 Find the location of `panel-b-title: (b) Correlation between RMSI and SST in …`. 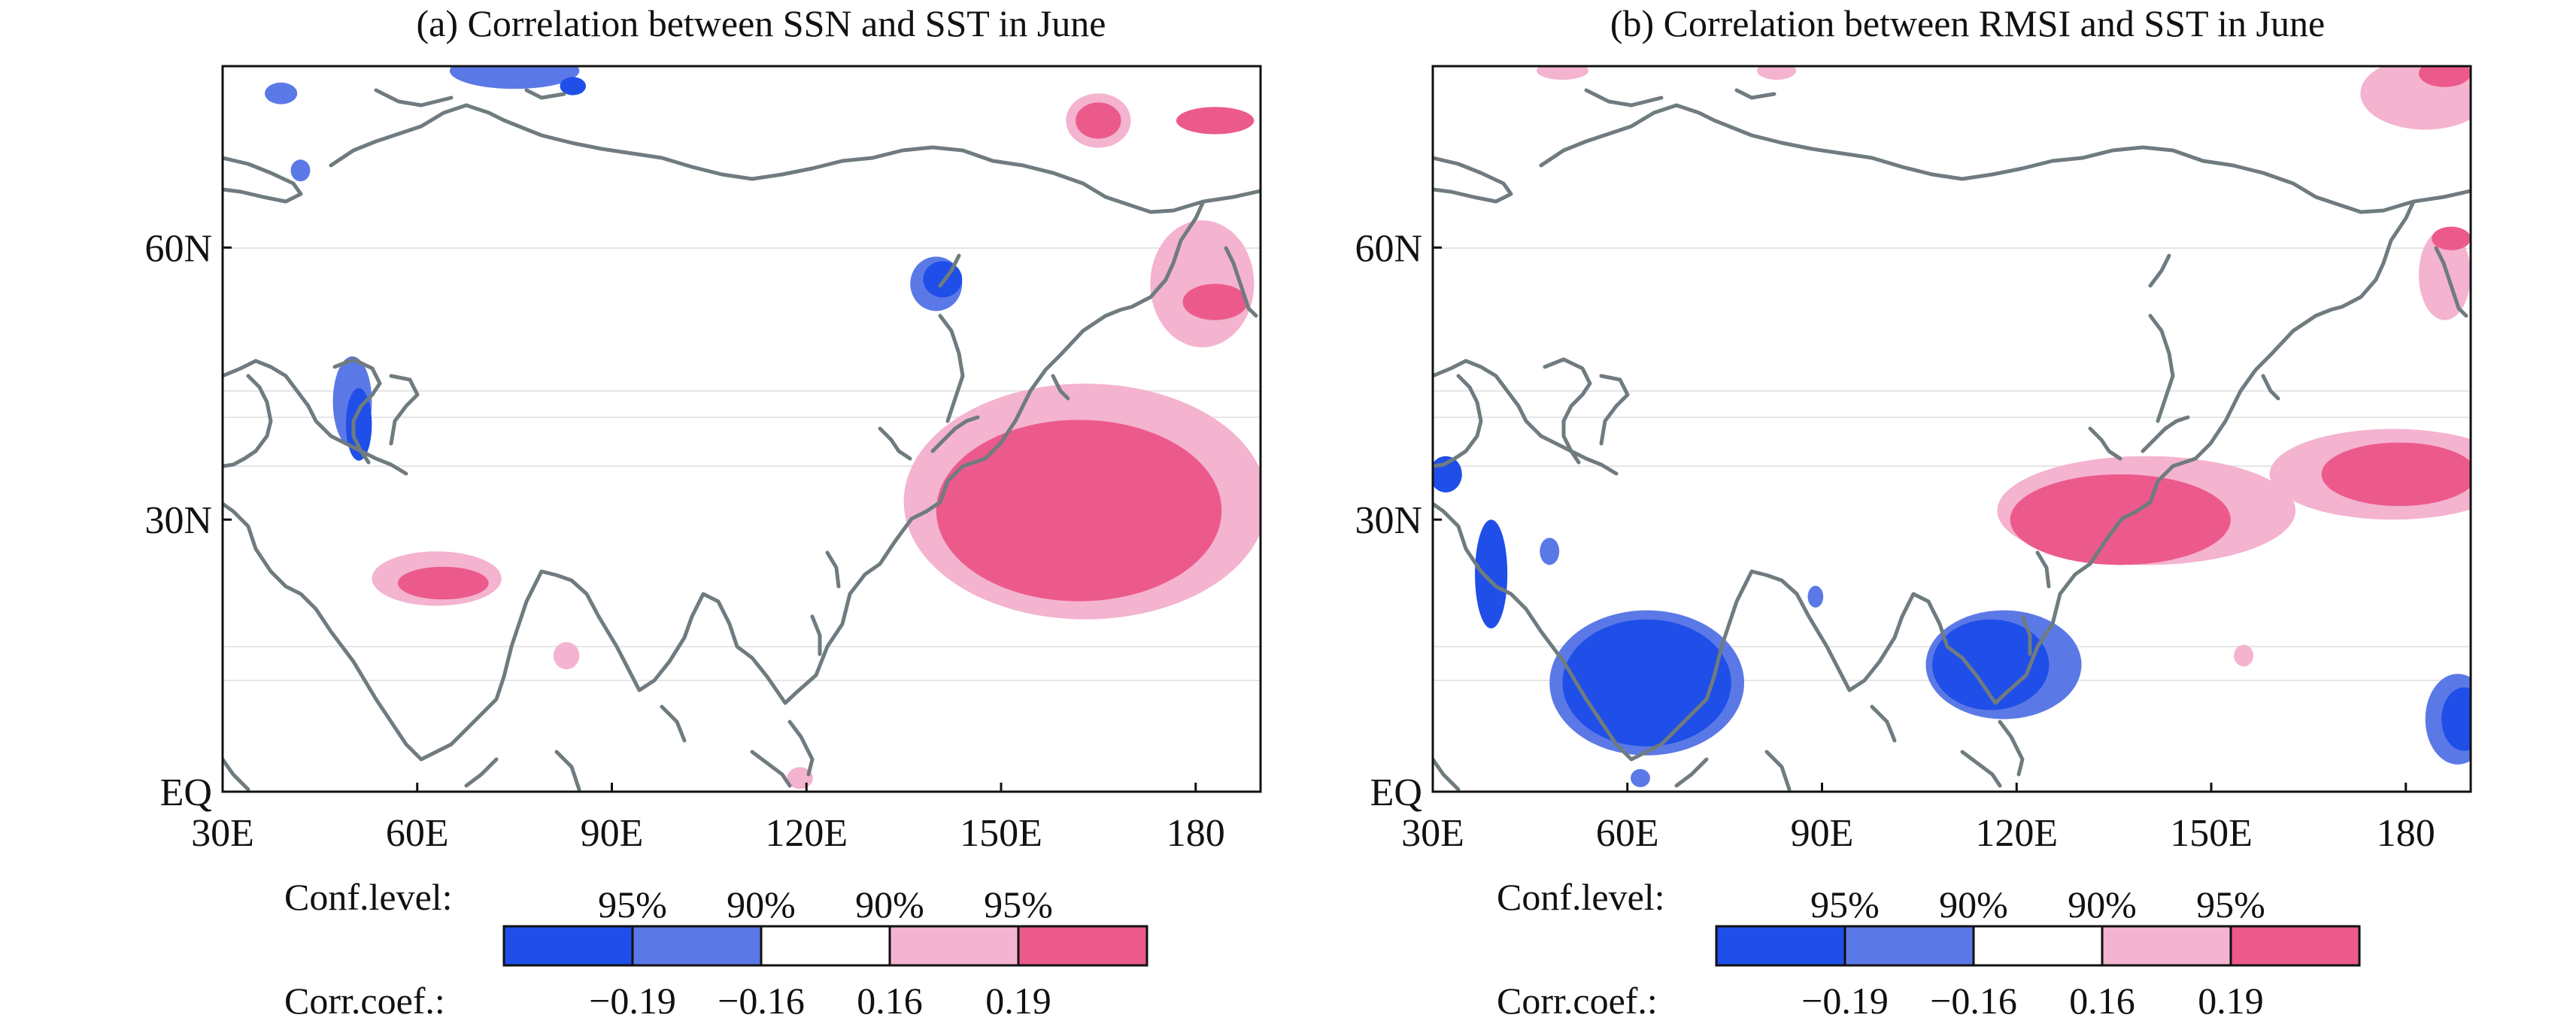

panel-b-title: (b) Correlation between RMSI and SST in … is located at coordinates (1967, 23).